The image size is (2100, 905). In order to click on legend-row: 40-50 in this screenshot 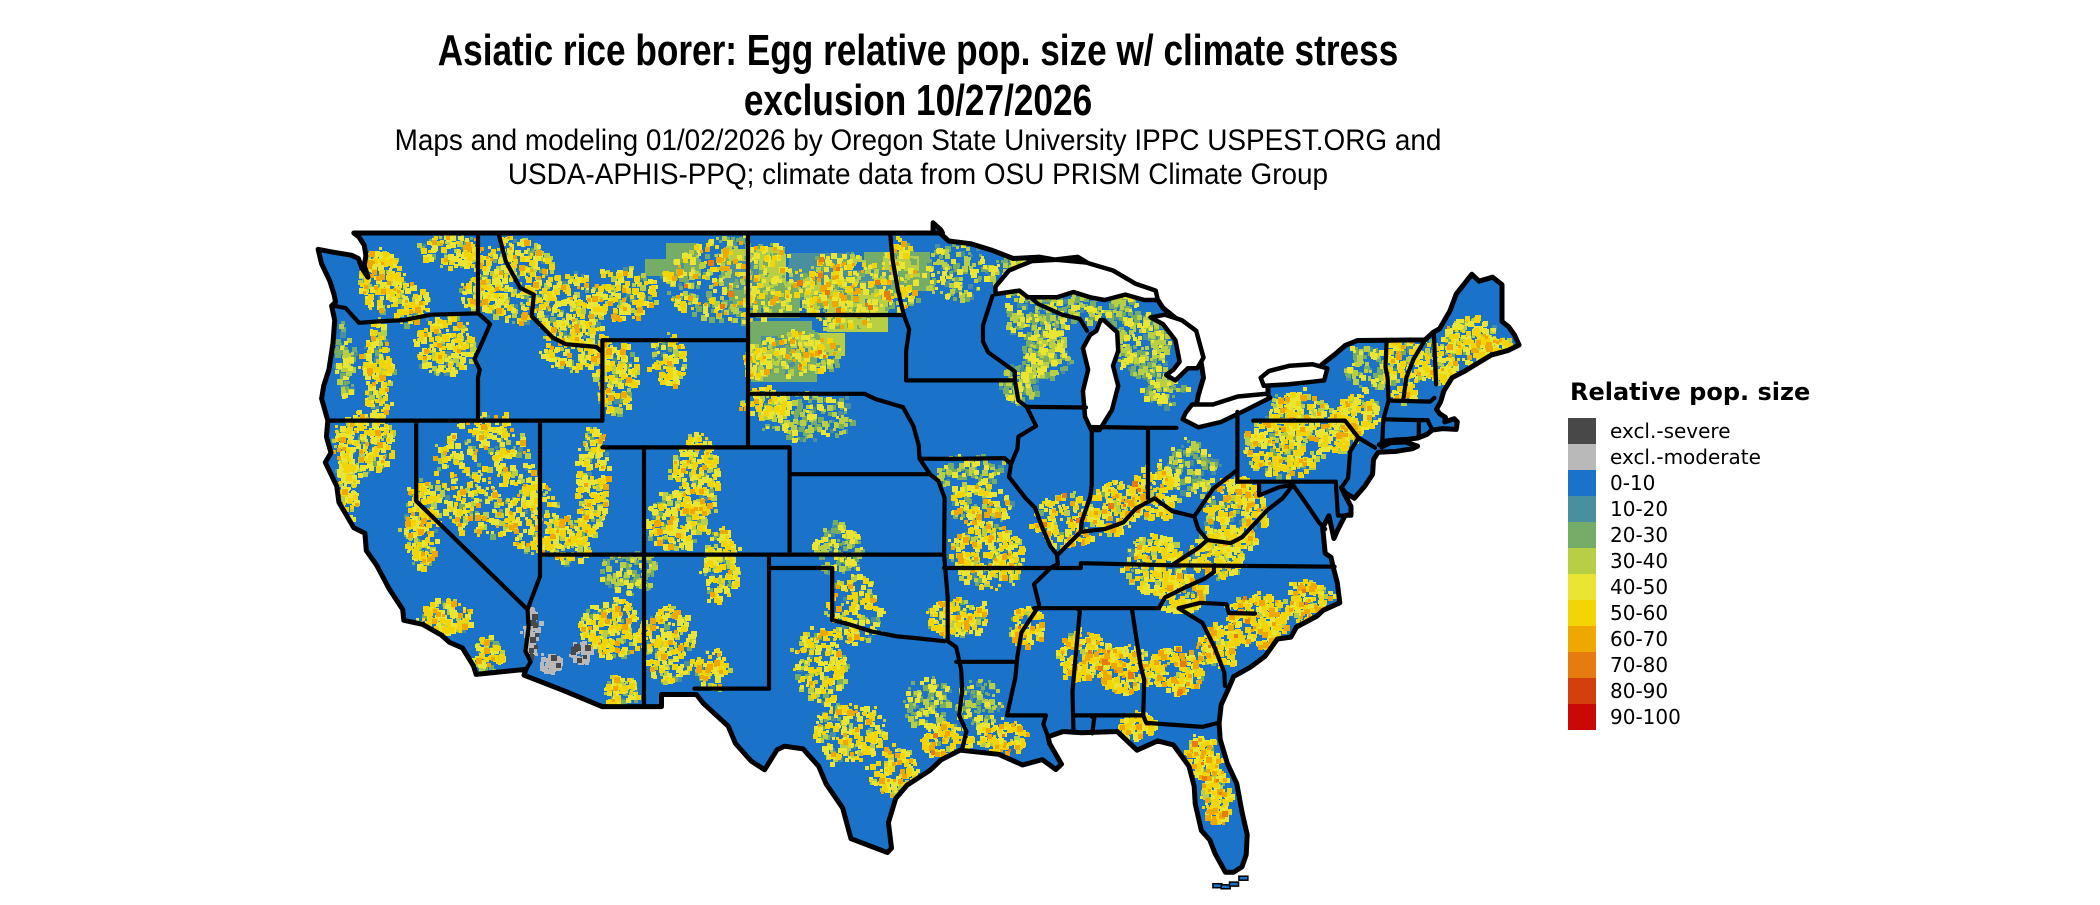, I will do `click(1718, 587)`.